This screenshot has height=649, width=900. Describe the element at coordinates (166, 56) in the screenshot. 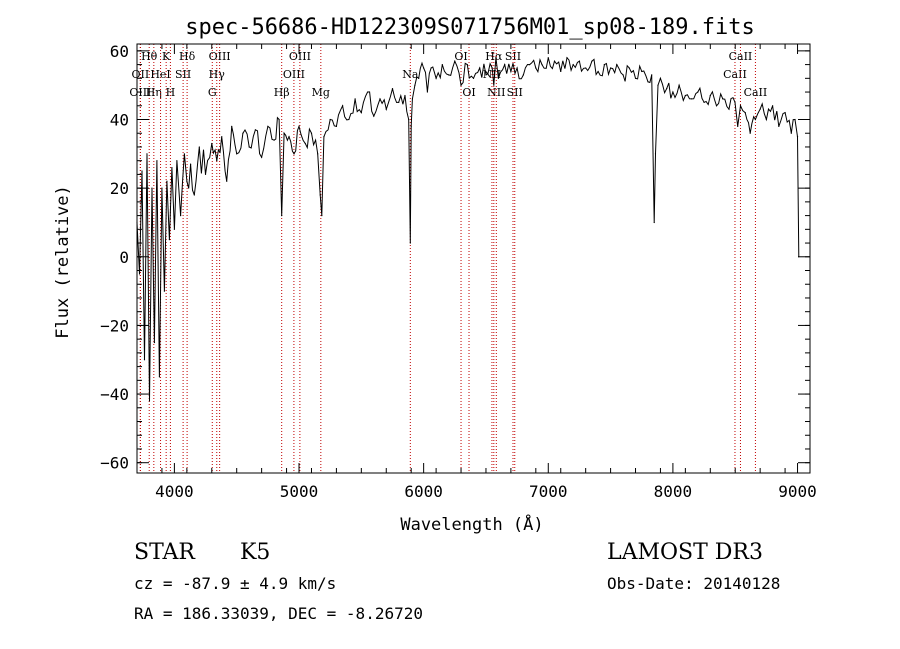

I see `line-label-5: K` at that location.